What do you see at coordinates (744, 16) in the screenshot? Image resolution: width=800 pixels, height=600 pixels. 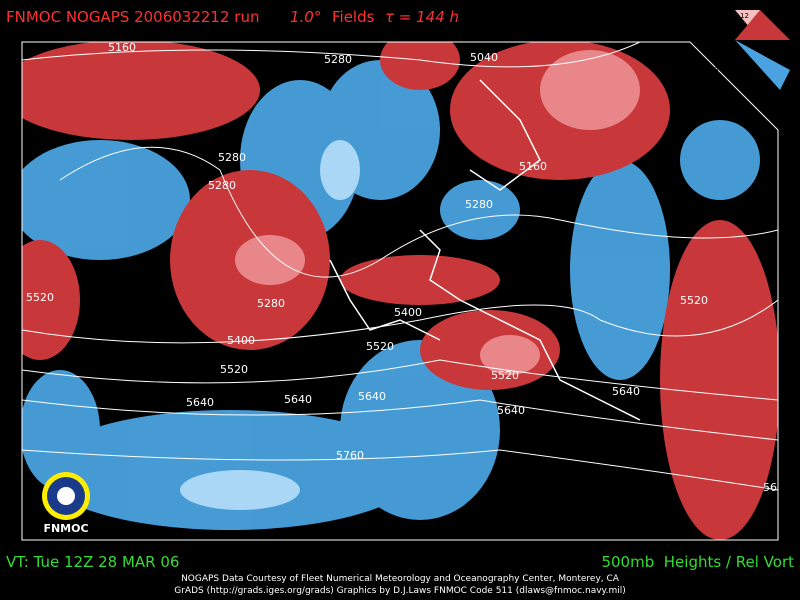 I see `colorbar-label: 12` at bounding box center [744, 16].